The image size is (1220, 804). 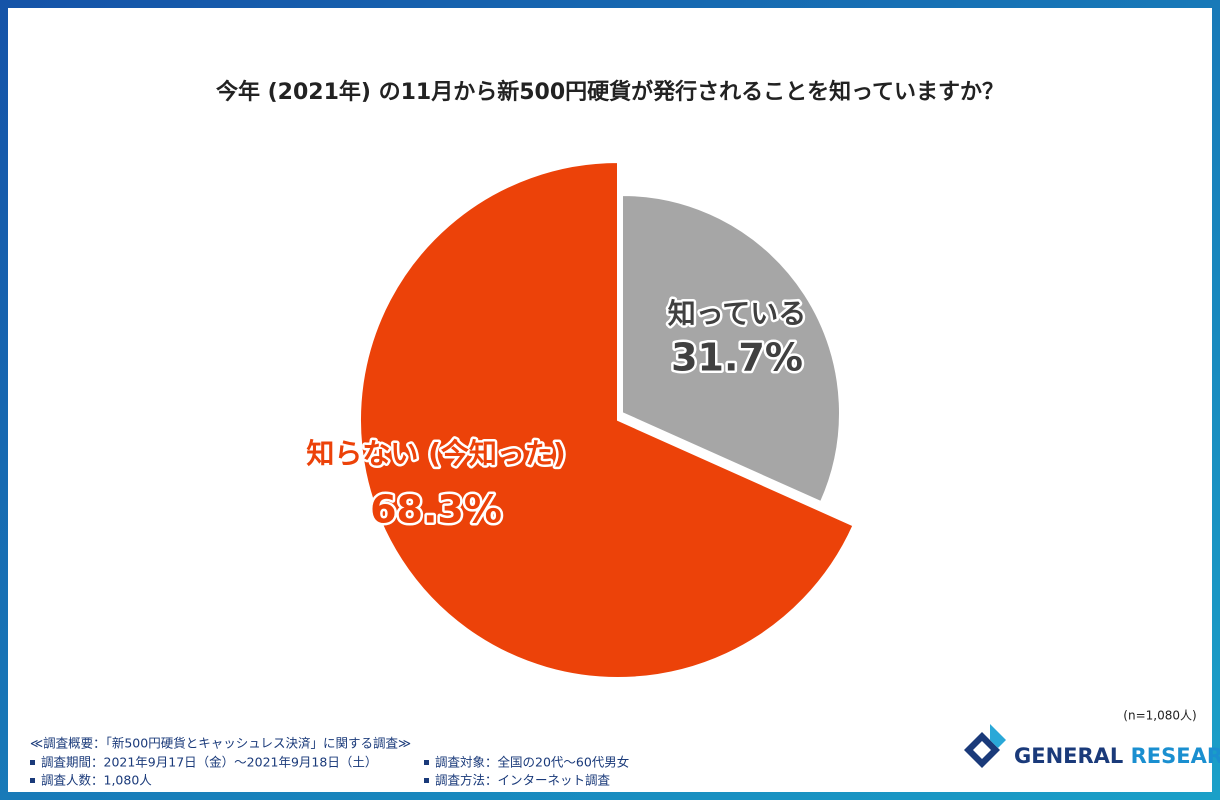 I want to click on logo-mark, so click(x=985, y=746).